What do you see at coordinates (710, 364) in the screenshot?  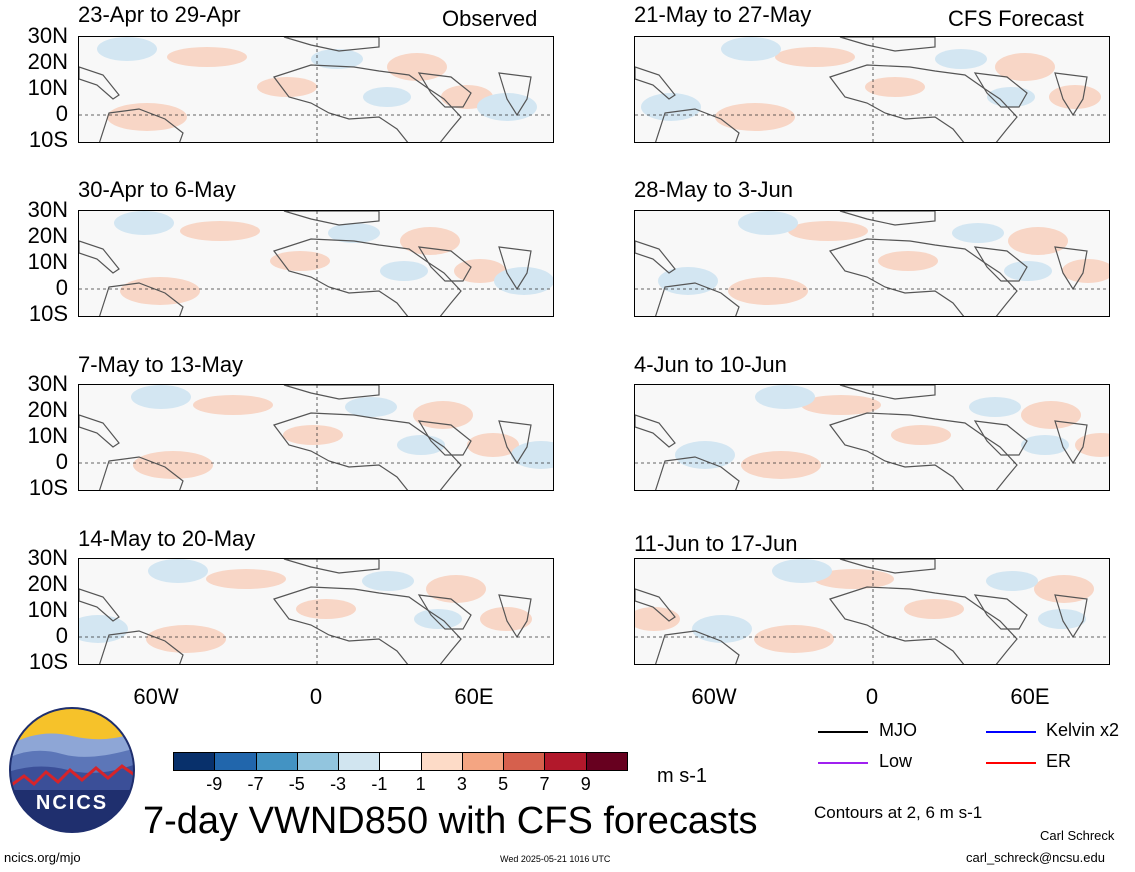 I see `panel-title-7: 4-Jun to 10-Jun` at bounding box center [710, 364].